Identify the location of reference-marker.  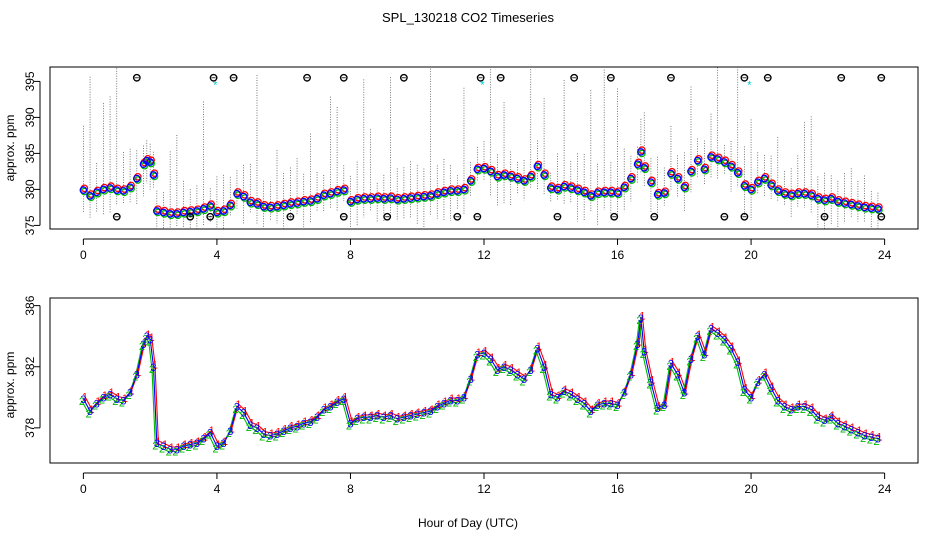
(343, 216).